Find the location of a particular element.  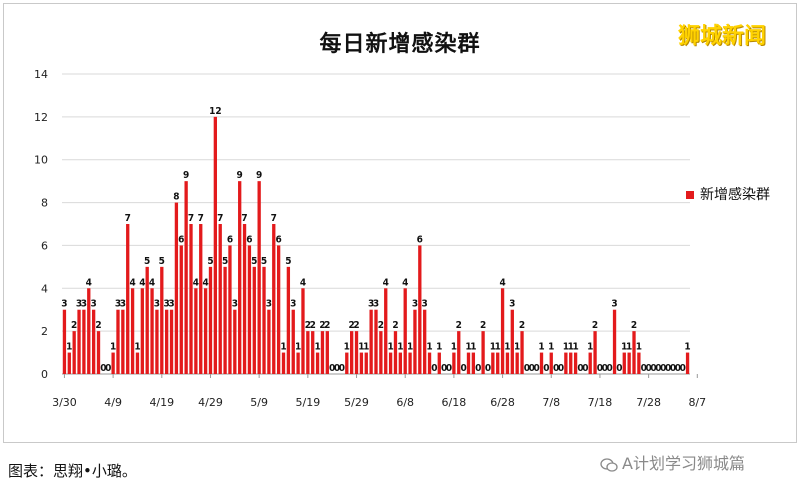

legend-label: 新增感染群 is located at coordinates (735, 195).